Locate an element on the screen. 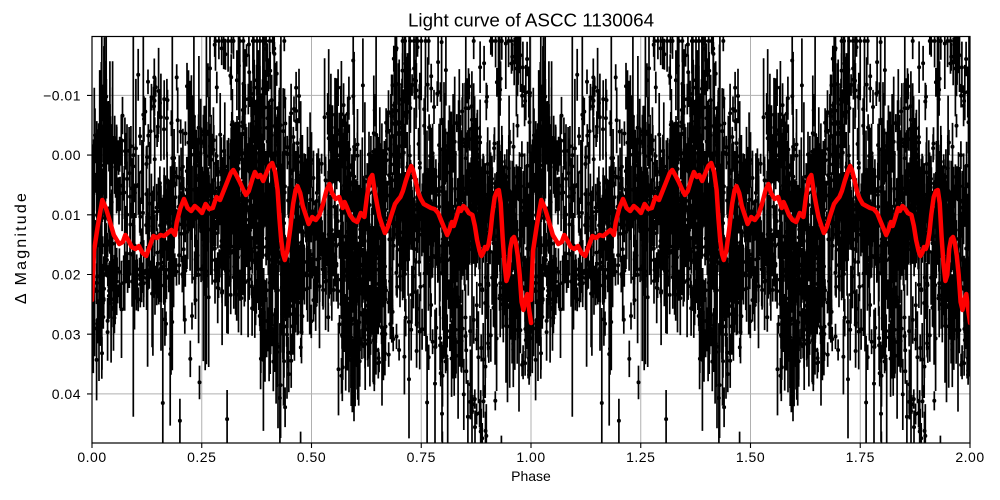  svg-text: 0.25 is located at coordinates (201, 457).